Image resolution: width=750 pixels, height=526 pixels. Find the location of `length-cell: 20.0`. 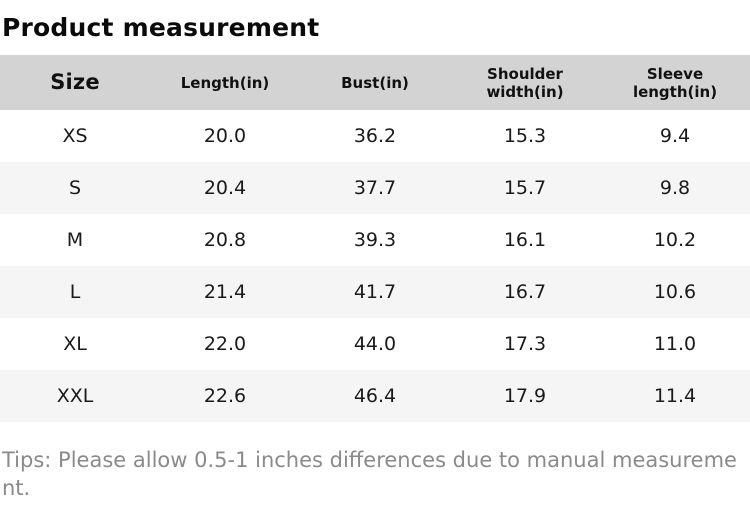

length-cell: 20.0 is located at coordinates (225, 136).